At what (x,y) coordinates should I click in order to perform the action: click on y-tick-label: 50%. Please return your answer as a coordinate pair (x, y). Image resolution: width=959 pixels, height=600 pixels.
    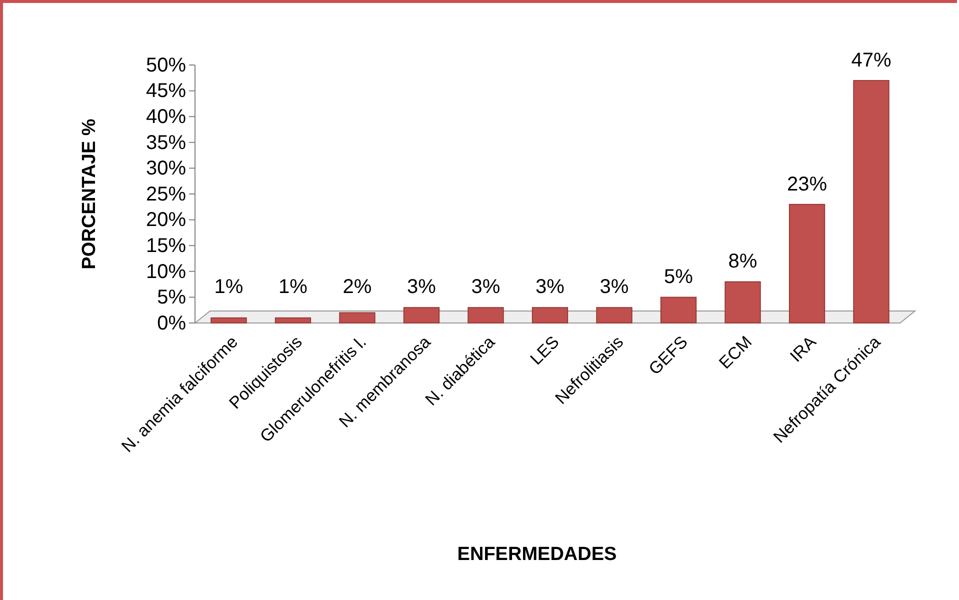
    Looking at the image, I should click on (166, 65).